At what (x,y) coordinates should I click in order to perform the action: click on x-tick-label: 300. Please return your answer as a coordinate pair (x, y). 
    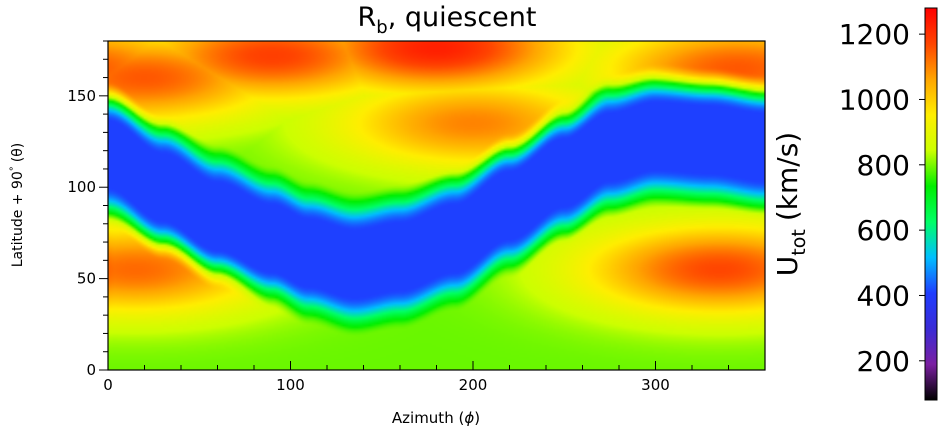
    Looking at the image, I should click on (655, 385).